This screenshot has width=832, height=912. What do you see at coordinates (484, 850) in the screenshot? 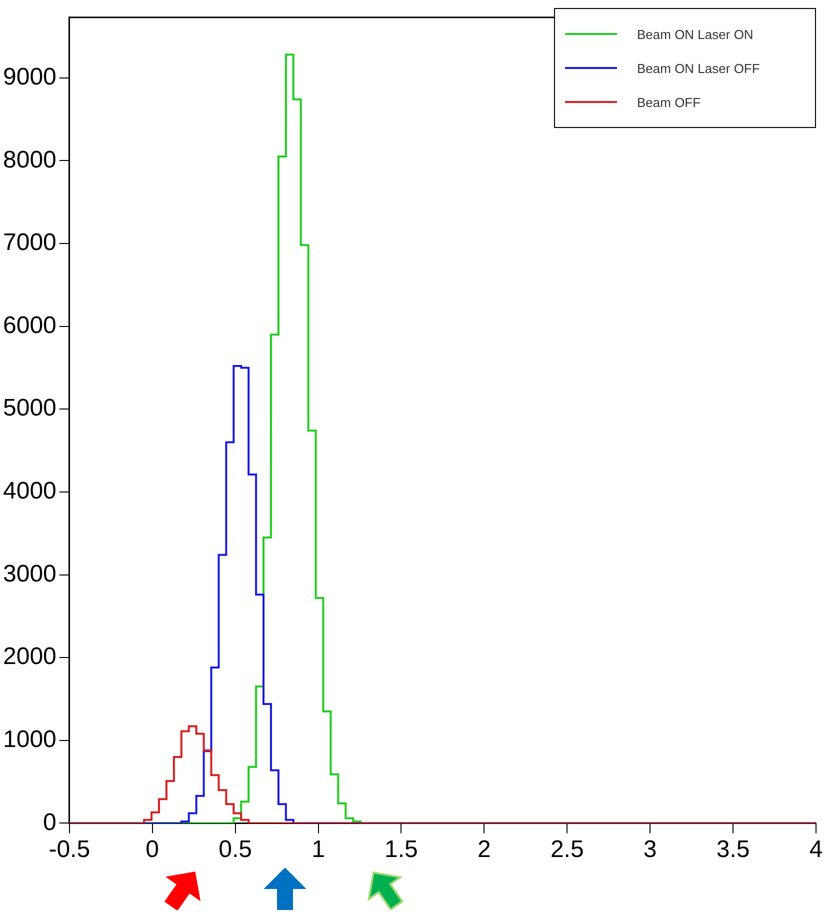
I see `x-tick-label: 2` at bounding box center [484, 850].